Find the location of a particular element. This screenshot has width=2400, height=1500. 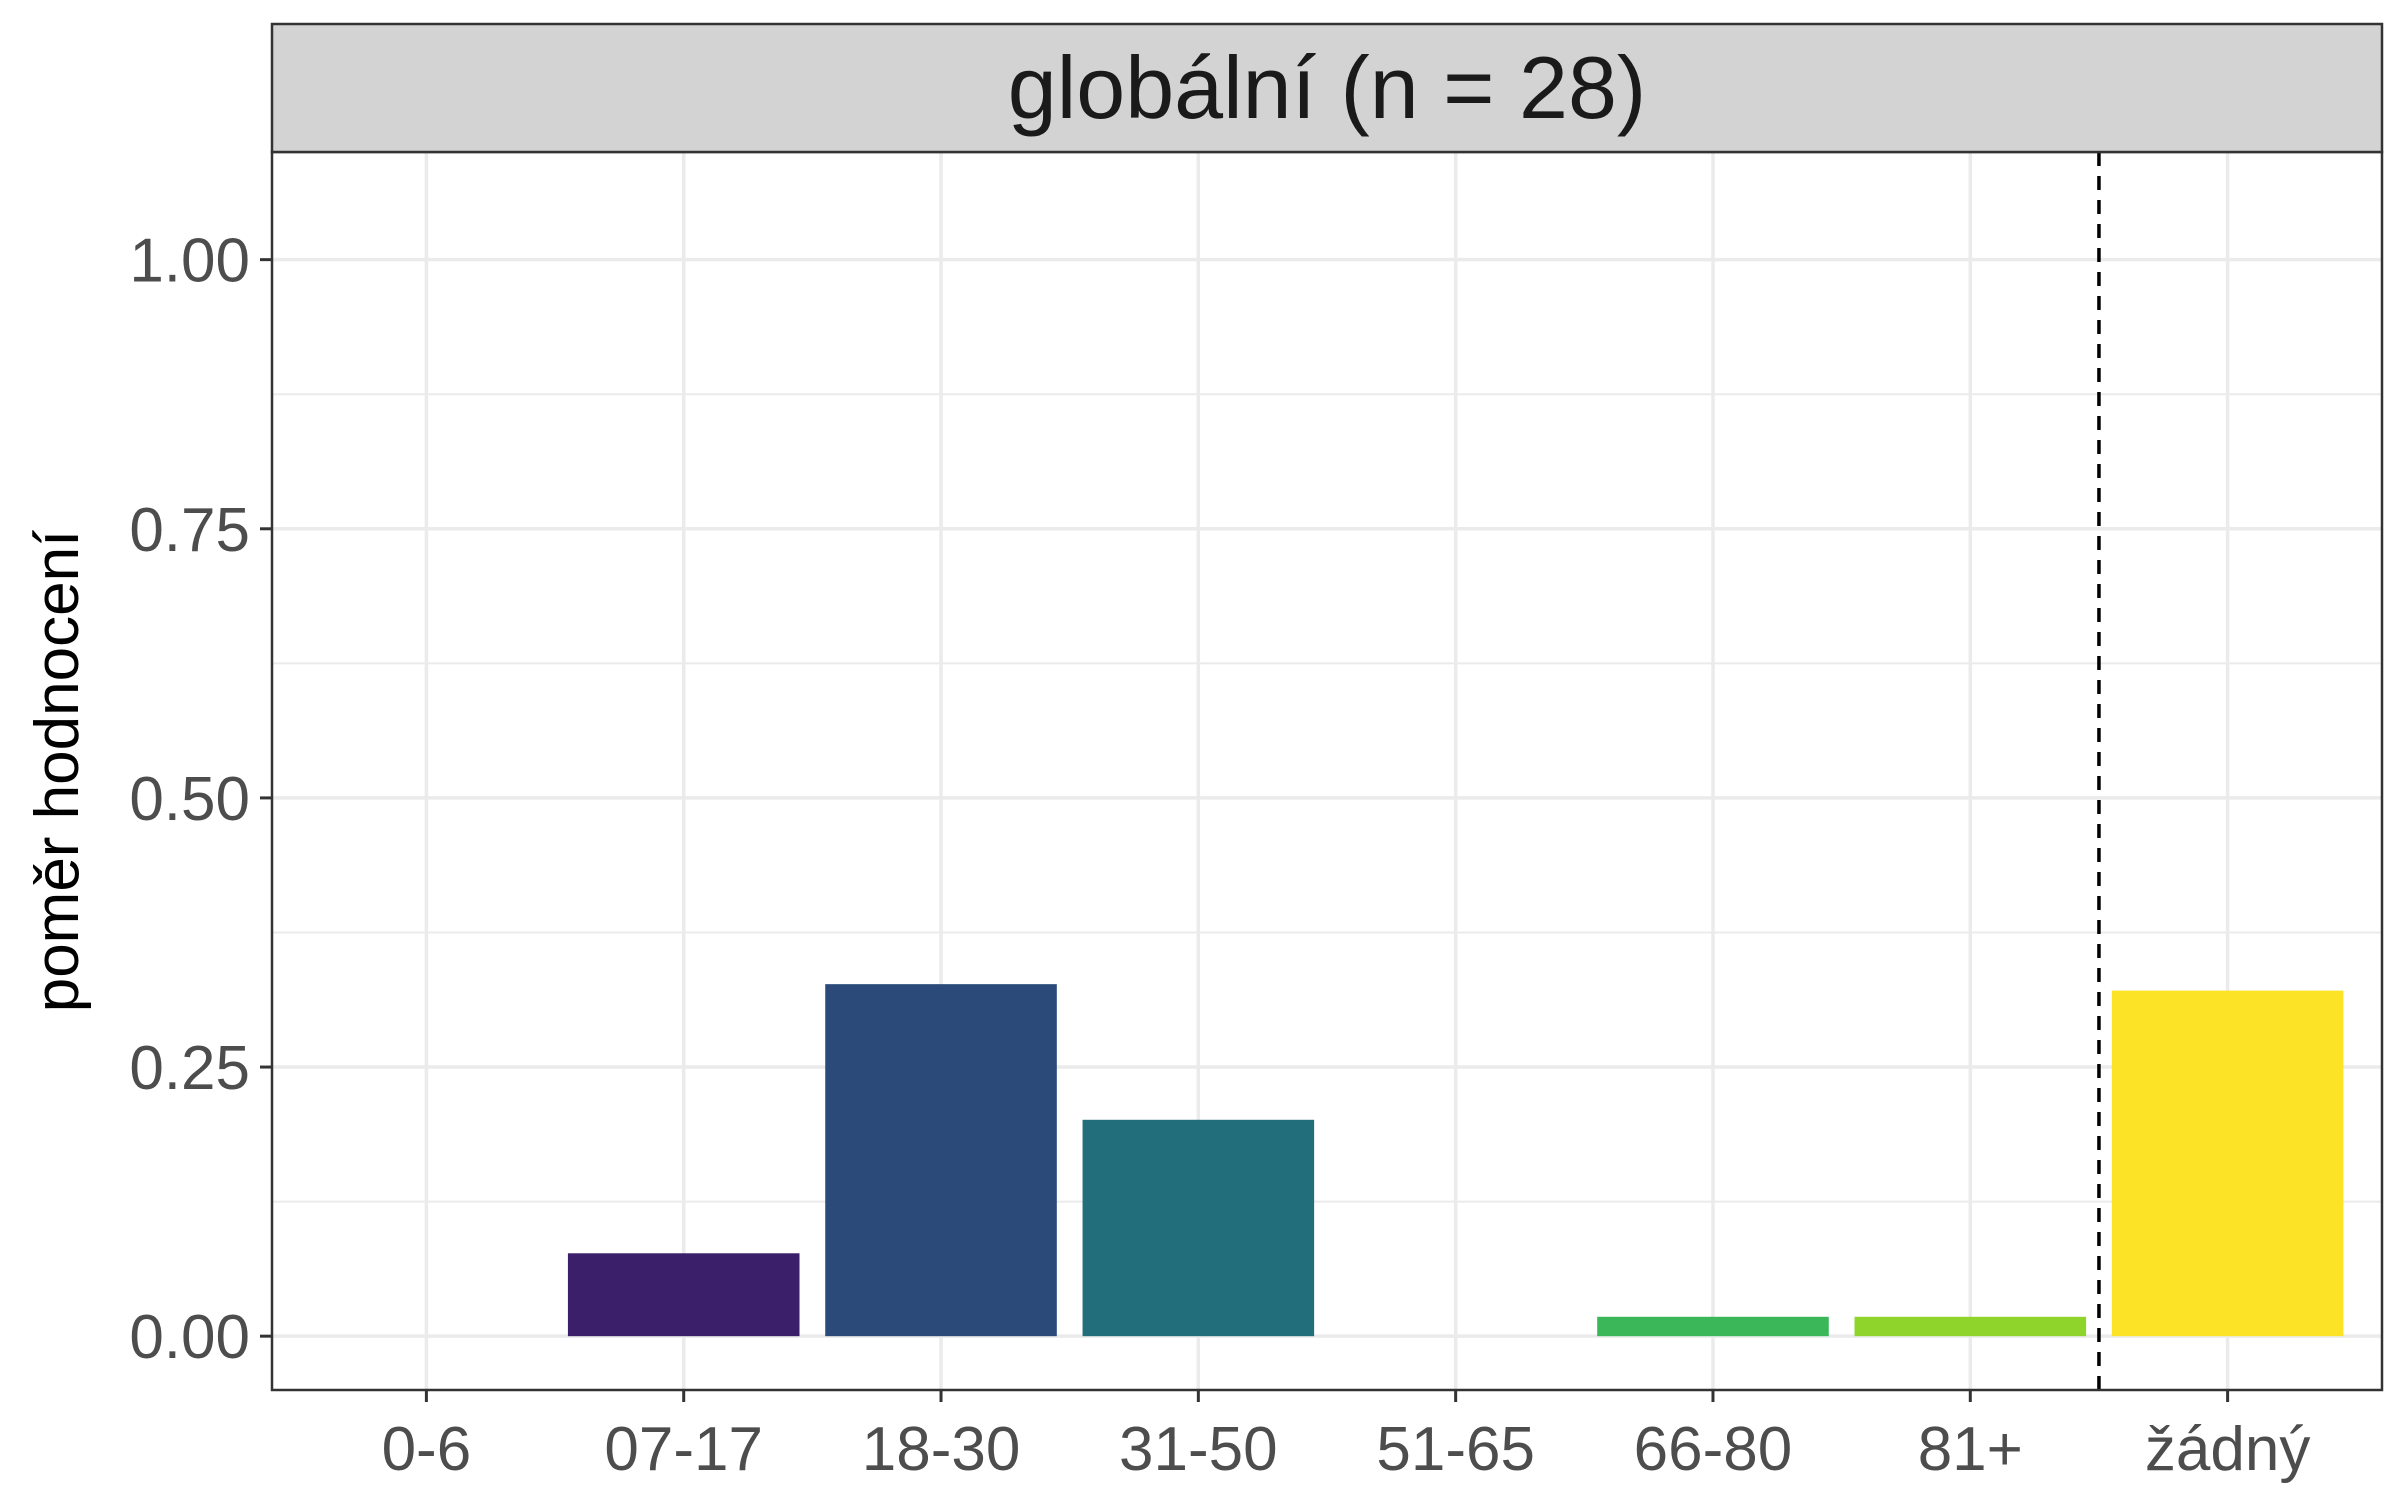

facet-strip-title: globální (n = 28) is located at coordinates (1327, 87).